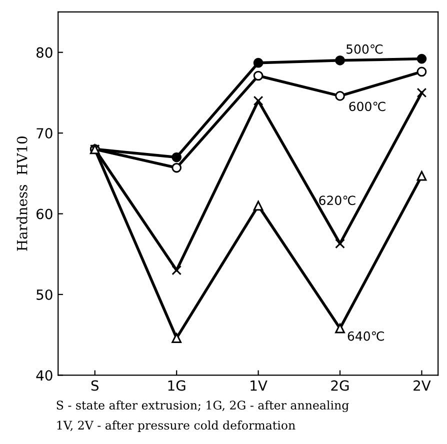  Describe the element at coordinates (364, 49) in the screenshot. I see `series-label: 500℃` at that location.